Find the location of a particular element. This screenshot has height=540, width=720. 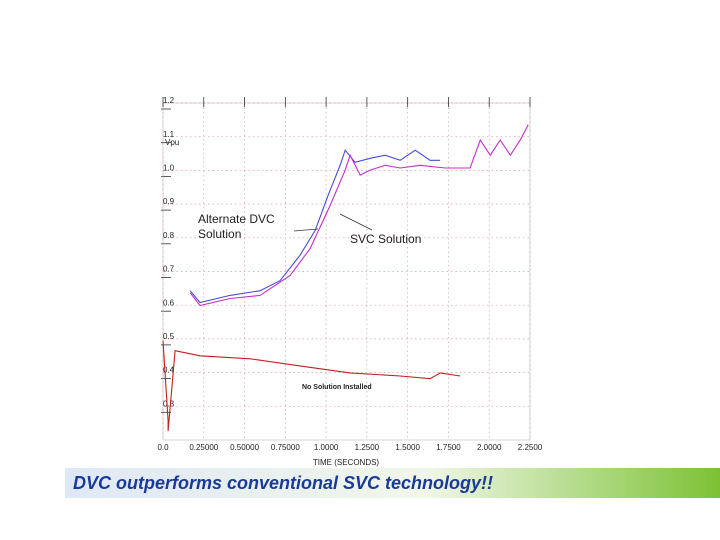

y-tick-label: 1.1 is located at coordinates (169, 134).